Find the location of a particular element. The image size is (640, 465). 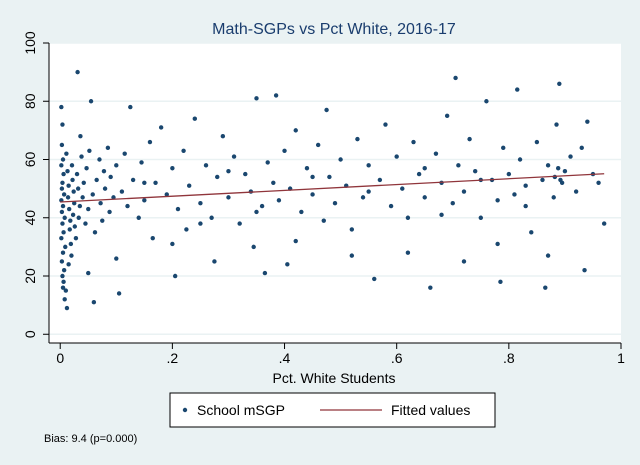

legend-marker-scatter is located at coordinates (185, 410).